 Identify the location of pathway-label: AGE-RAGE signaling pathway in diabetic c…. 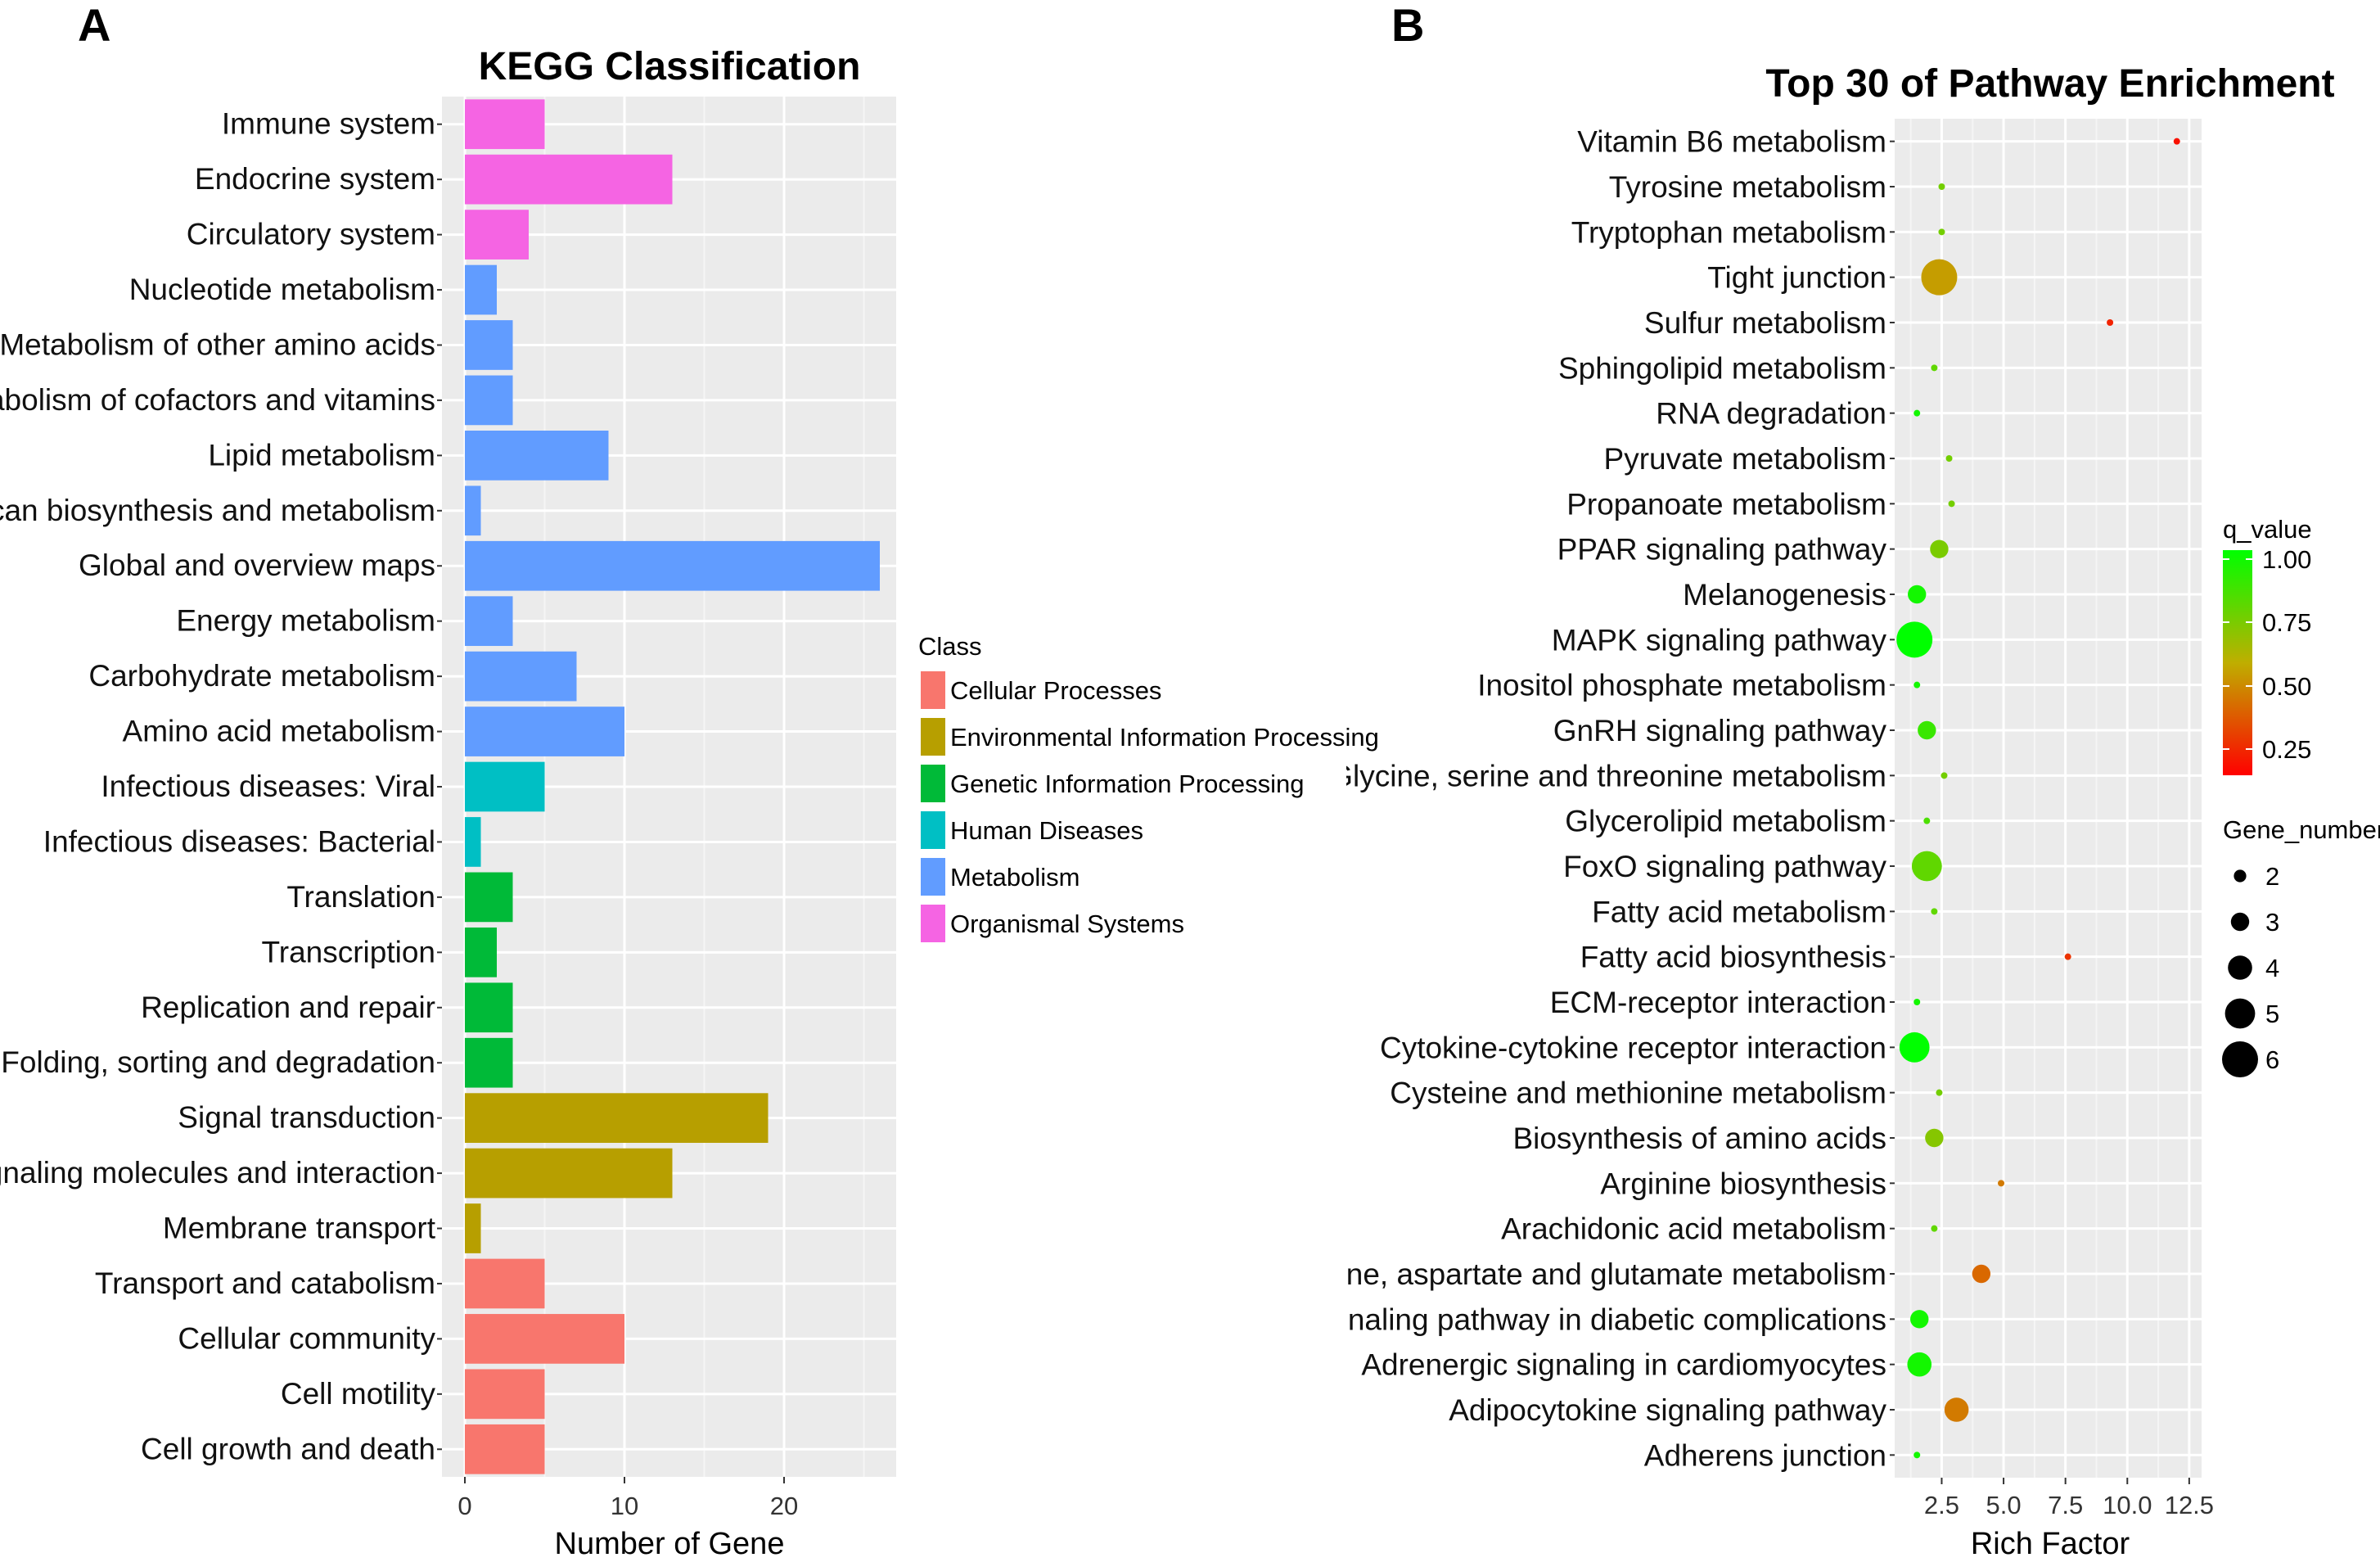
(1514, 1319).